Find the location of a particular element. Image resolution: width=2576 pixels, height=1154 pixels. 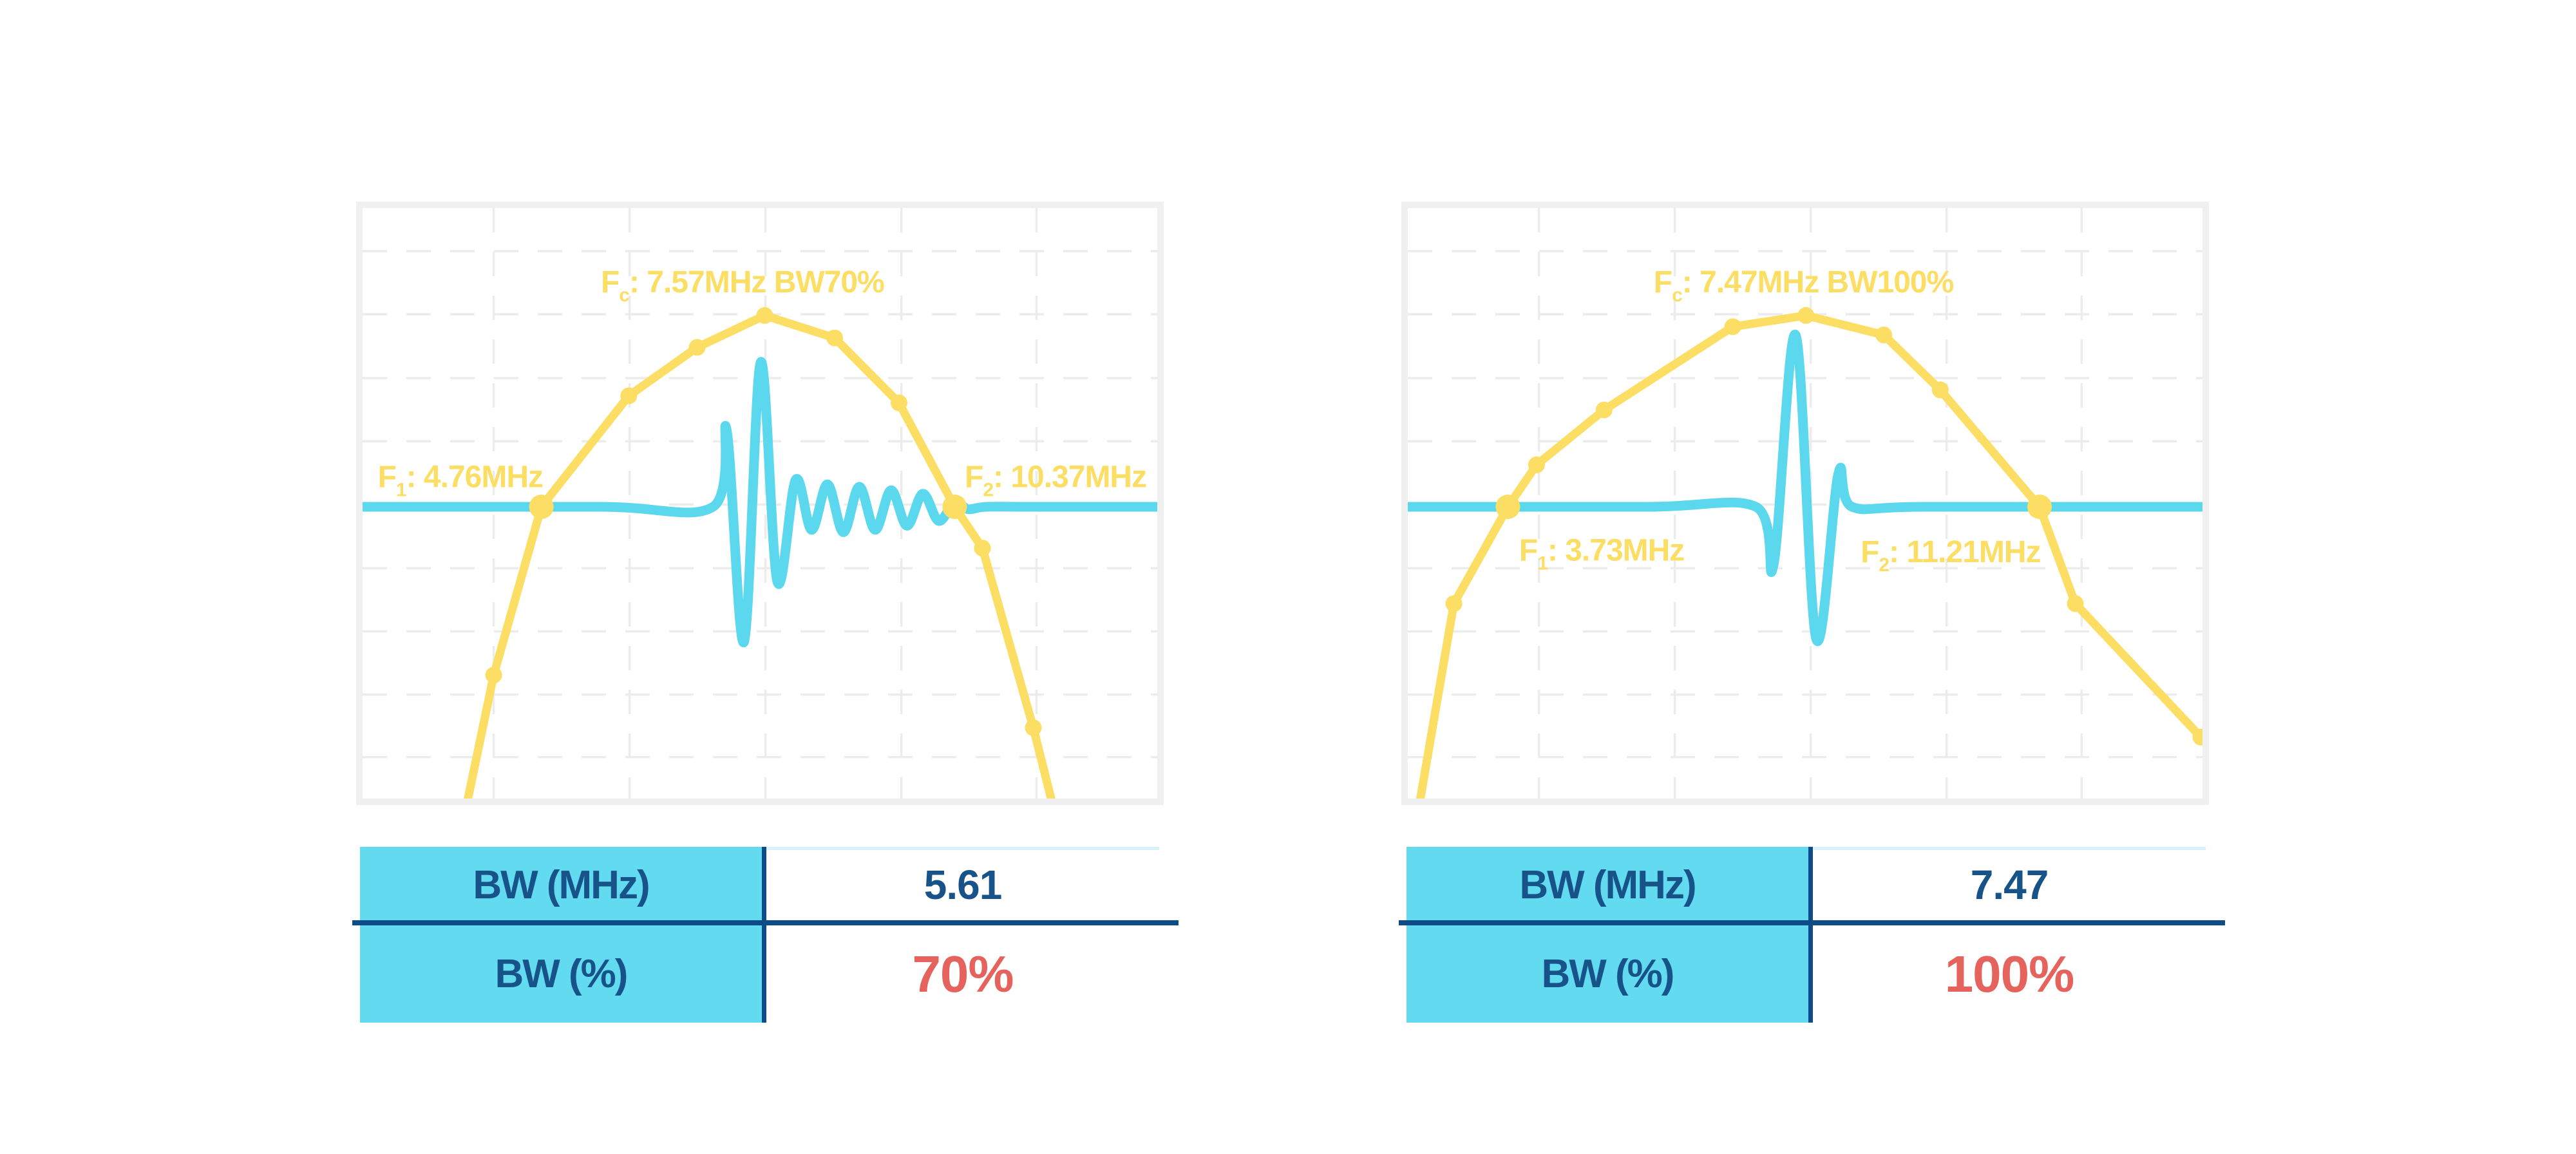

bw-pct-value: 100% is located at coordinates (2010, 974).